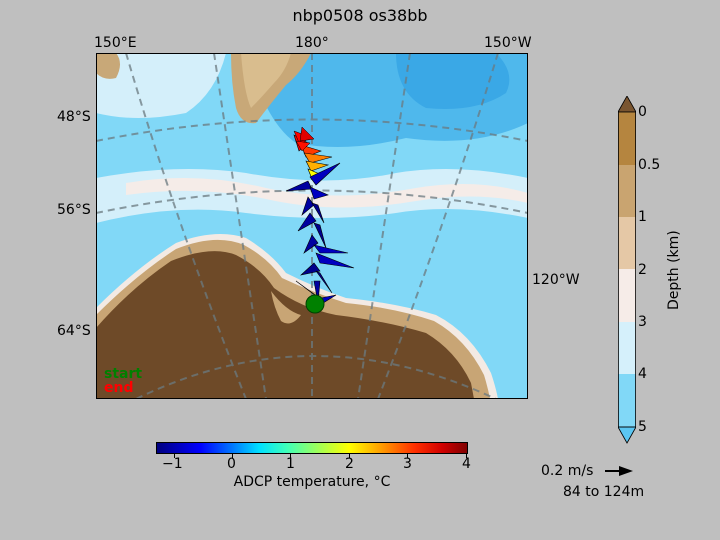  I want to click on deep-ocean-patch, so click(453, 81).